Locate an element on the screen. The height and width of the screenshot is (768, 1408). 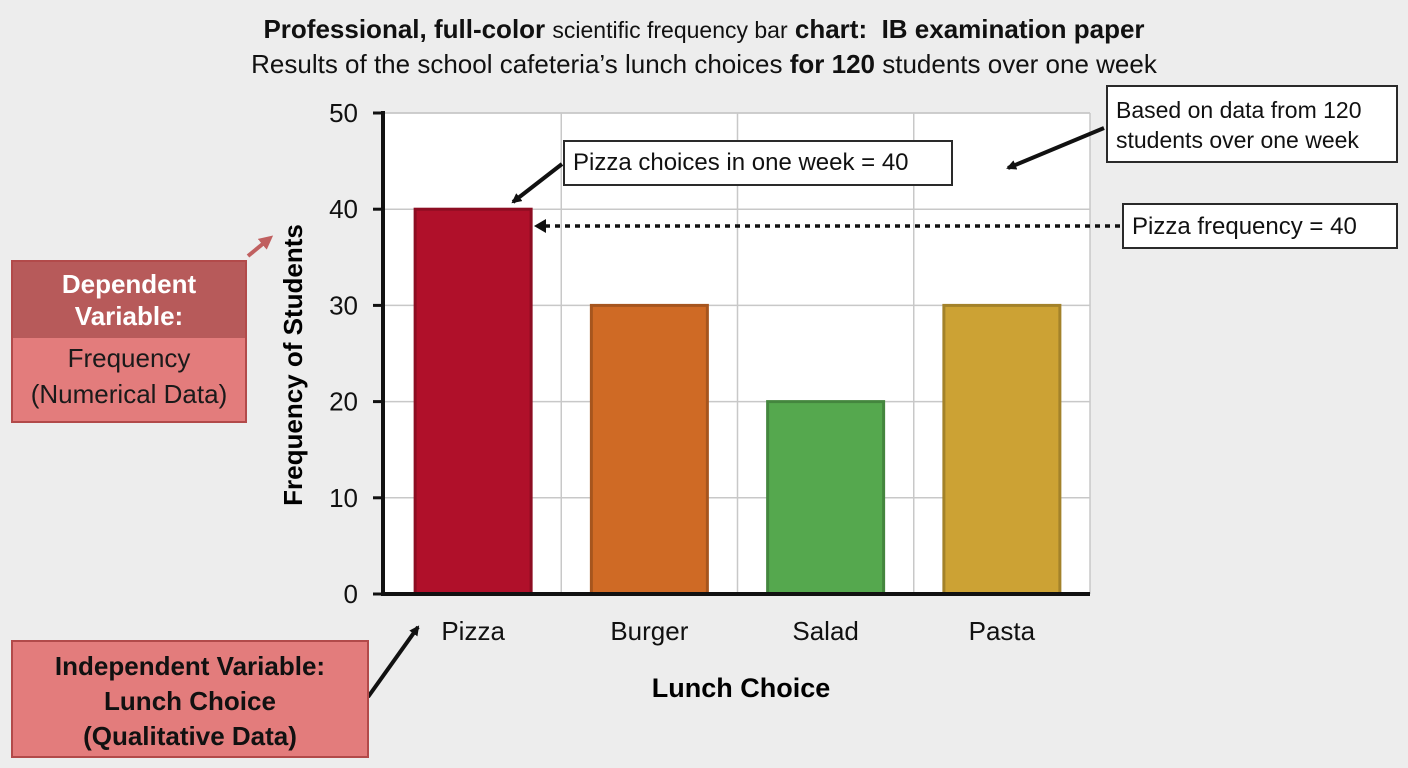
dependent-variable-body: Frequency (Numerical Data) is located at coordinates (129, 375).